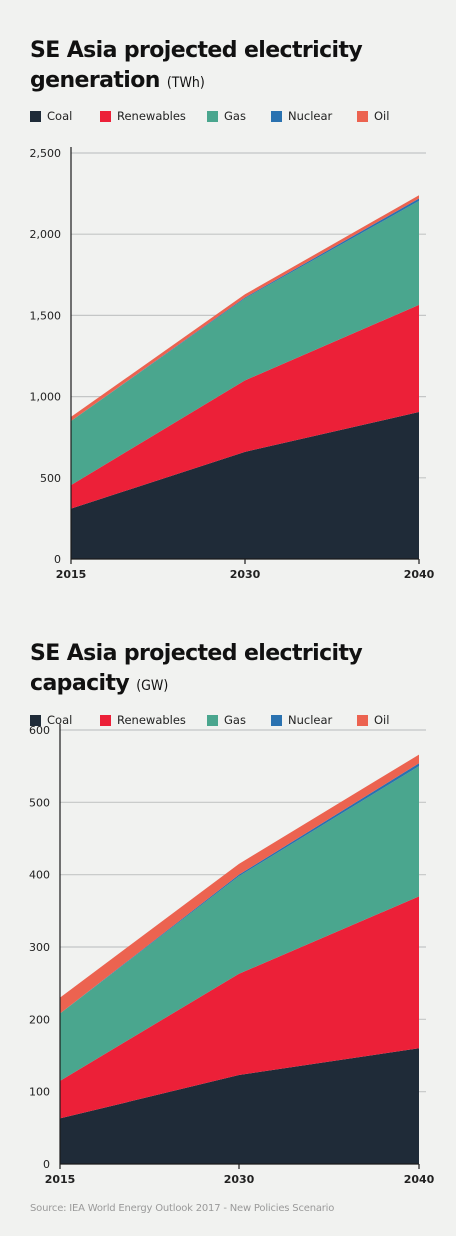  Describe the element at coordinates (46, 397) in the screenshot. I see `y-tick-label: 1,000` at that location.